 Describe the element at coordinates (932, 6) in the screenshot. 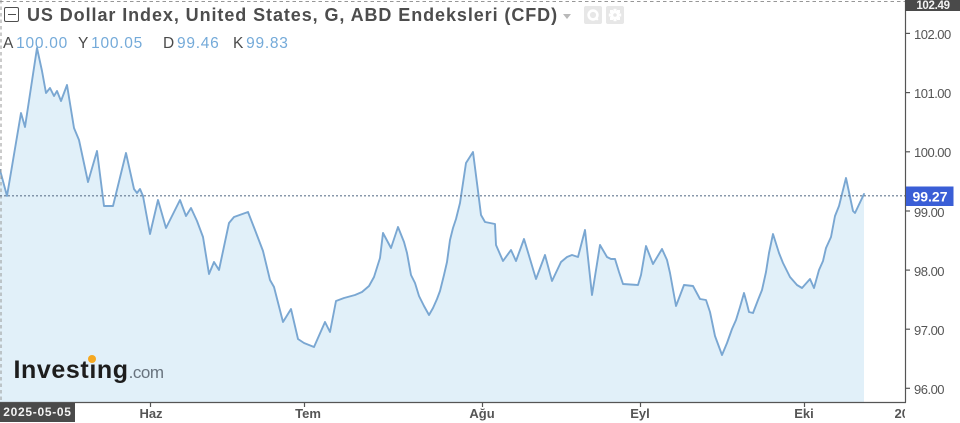

I see `svg-text: 102.49` at that location.